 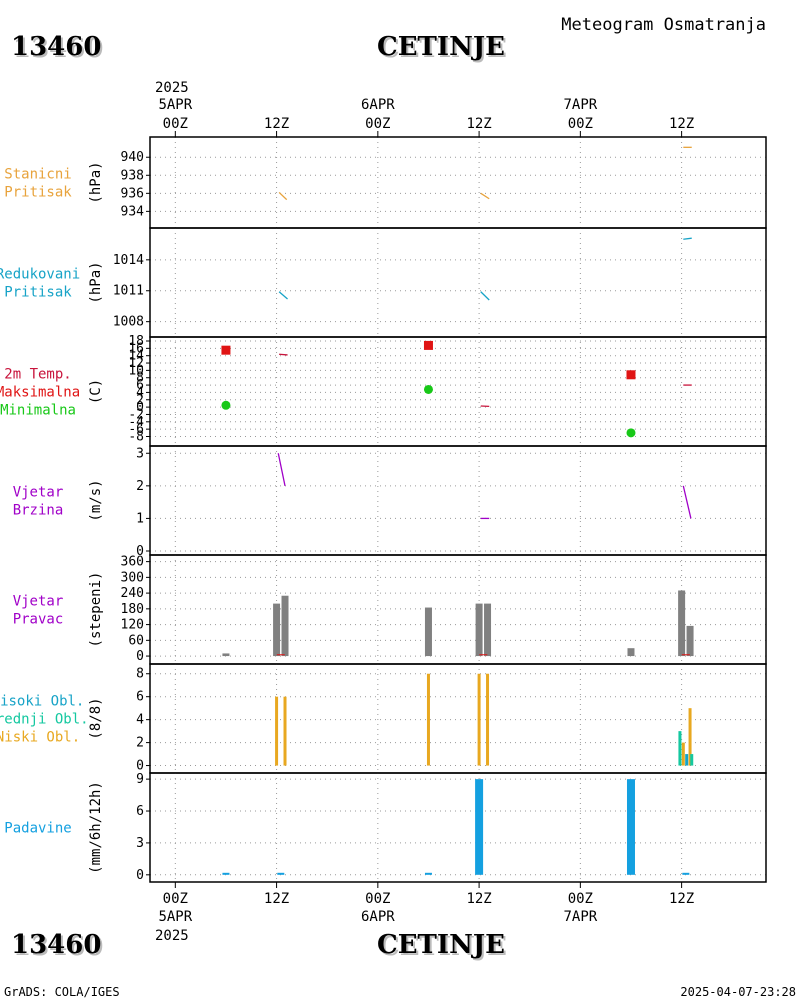 What do you see at coordinates (140, 453) in the screenshot?
I see `y-tick-label: 3` at bounding box center [140, 453].